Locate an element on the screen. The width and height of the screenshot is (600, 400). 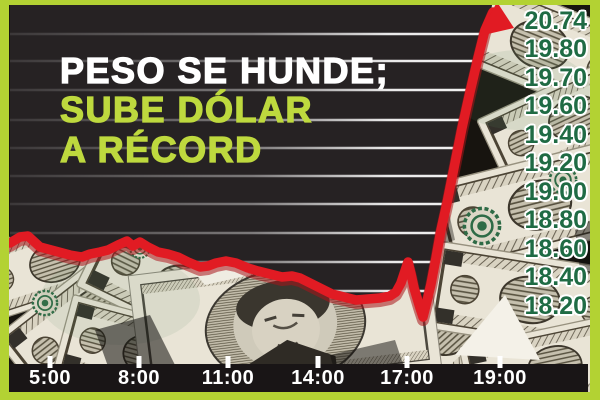
y-axis-label-10: 18.20 is located at coordinates (555, 306).